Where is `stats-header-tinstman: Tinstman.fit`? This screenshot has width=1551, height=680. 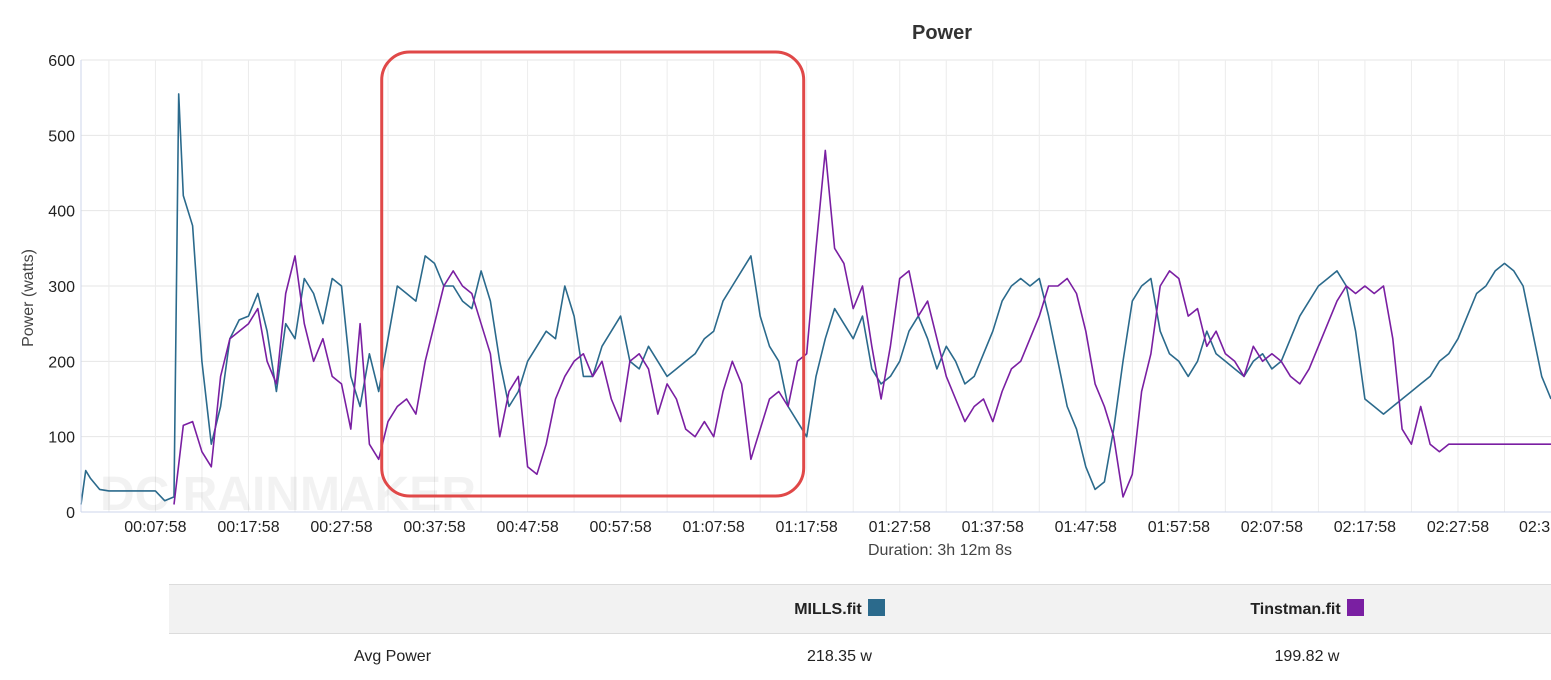
stats-header-tinstman: Tinstman.fit is located at coordinates (1307, 609).